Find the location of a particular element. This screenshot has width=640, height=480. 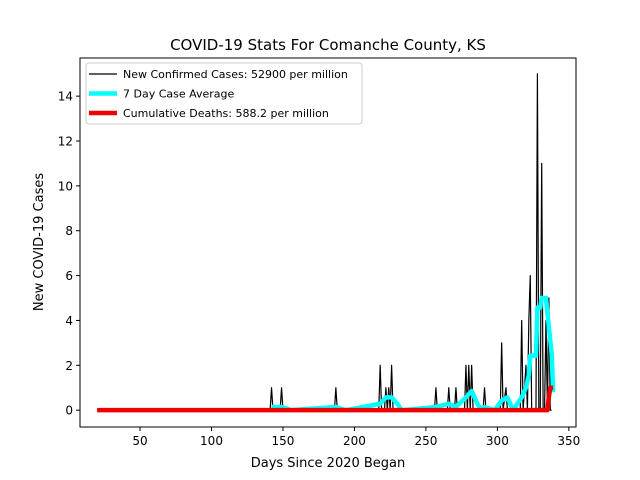

y-tick-label: 6 is located at coordinates (69, 276).